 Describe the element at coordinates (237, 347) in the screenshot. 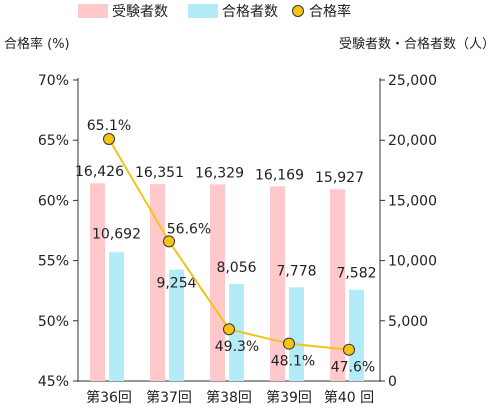

I see `rate-label: 49.3%` at that location.